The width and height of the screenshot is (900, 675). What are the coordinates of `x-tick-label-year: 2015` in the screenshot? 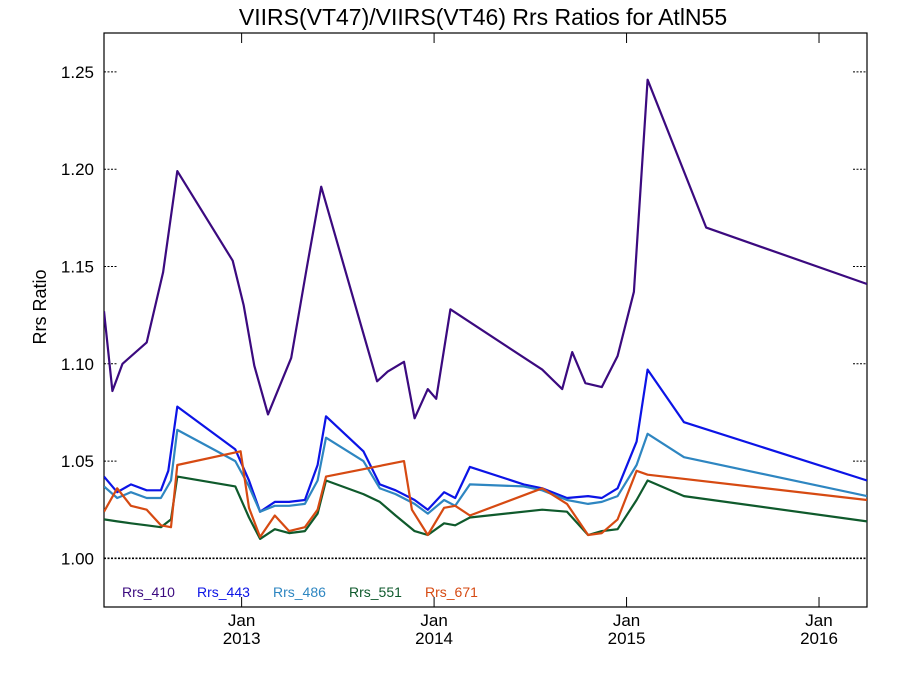 It's located at (627, 638).